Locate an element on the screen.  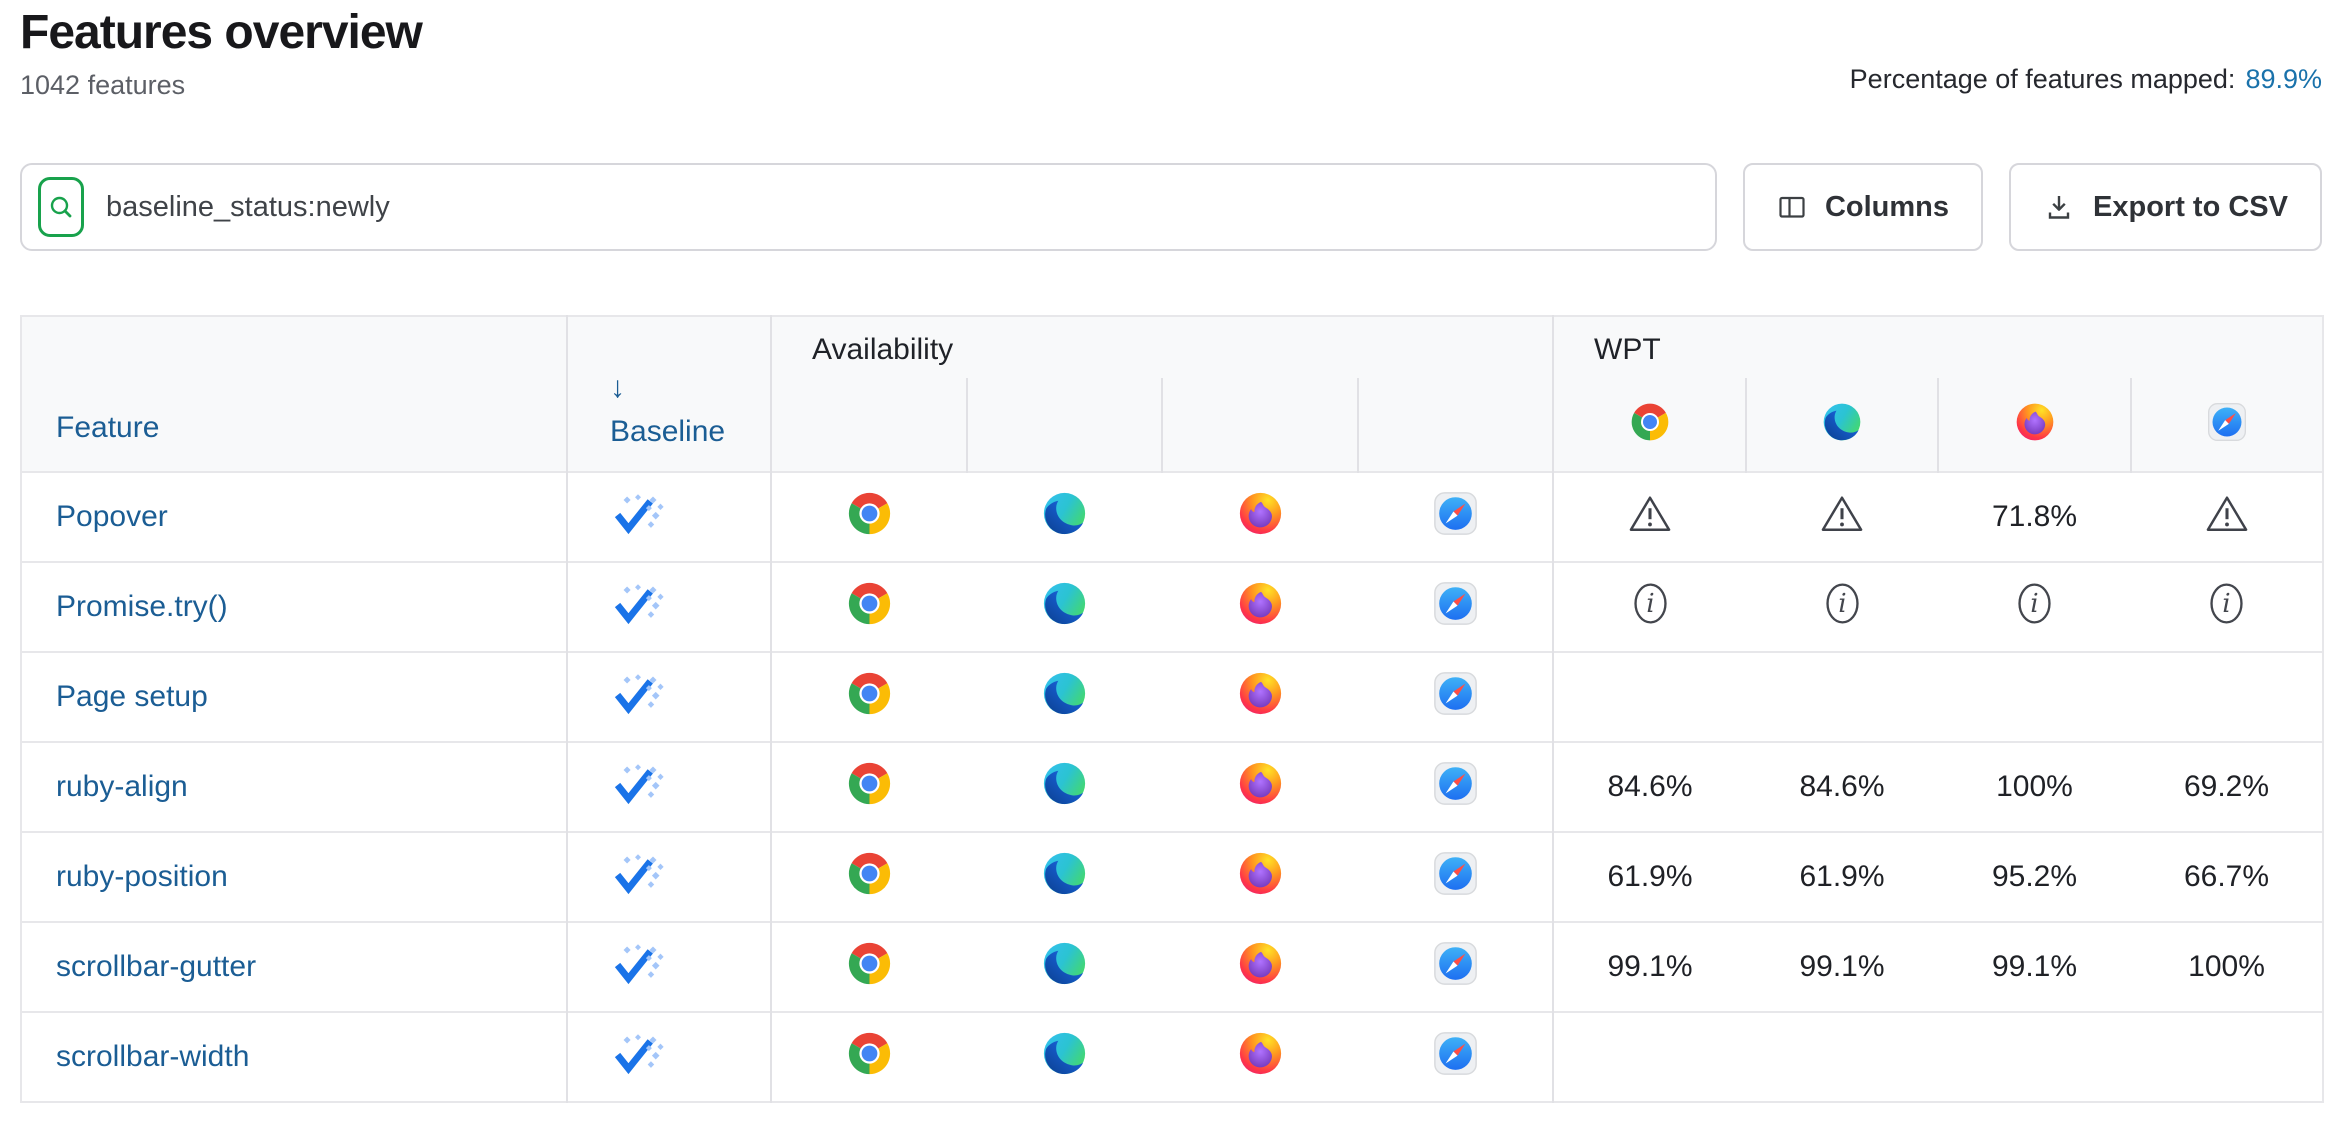
feature-count: 1042 features is located at coordinates (103, 85).